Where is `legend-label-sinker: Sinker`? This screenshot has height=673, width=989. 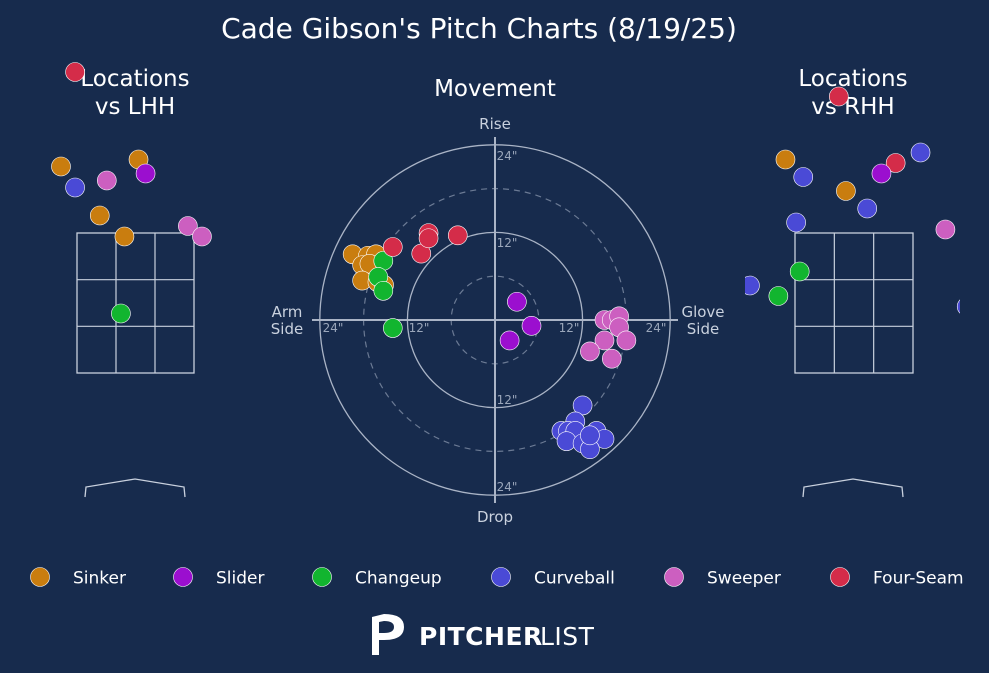
legend-label-sinker: Sinker is located at coordinates (99, 579).